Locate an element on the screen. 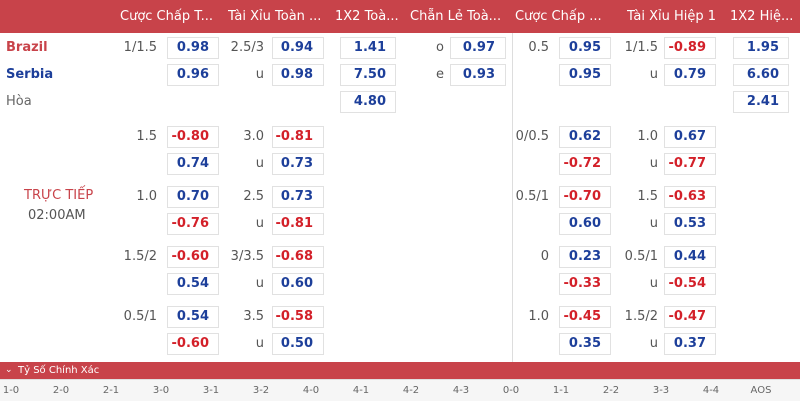 This screenshot has height=401, width=800. box-1x2h1-home is located at coordinates (761, 48).